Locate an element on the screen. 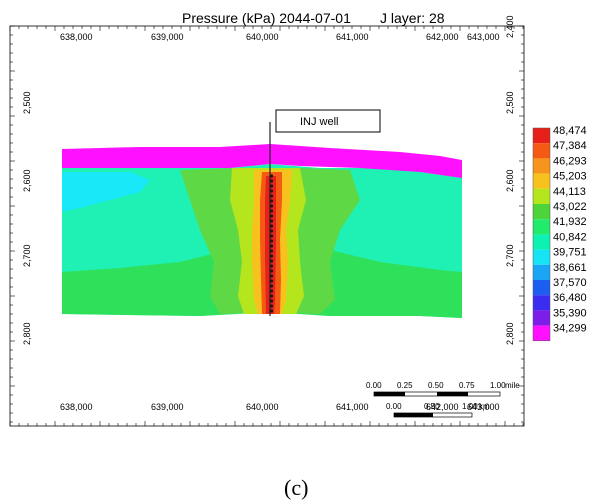  well-label: INJ well is located at coordinates (319, 122).